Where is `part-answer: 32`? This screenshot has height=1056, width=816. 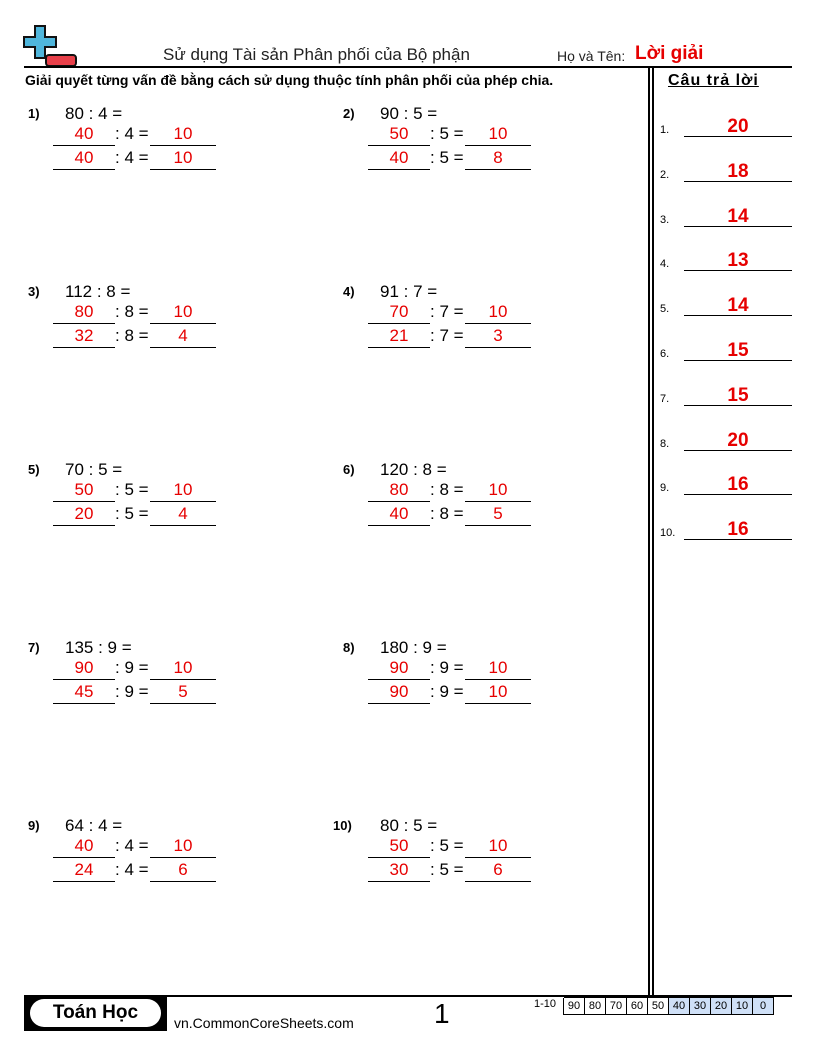
part-answer: 32 is located at coordinates (84, 337).